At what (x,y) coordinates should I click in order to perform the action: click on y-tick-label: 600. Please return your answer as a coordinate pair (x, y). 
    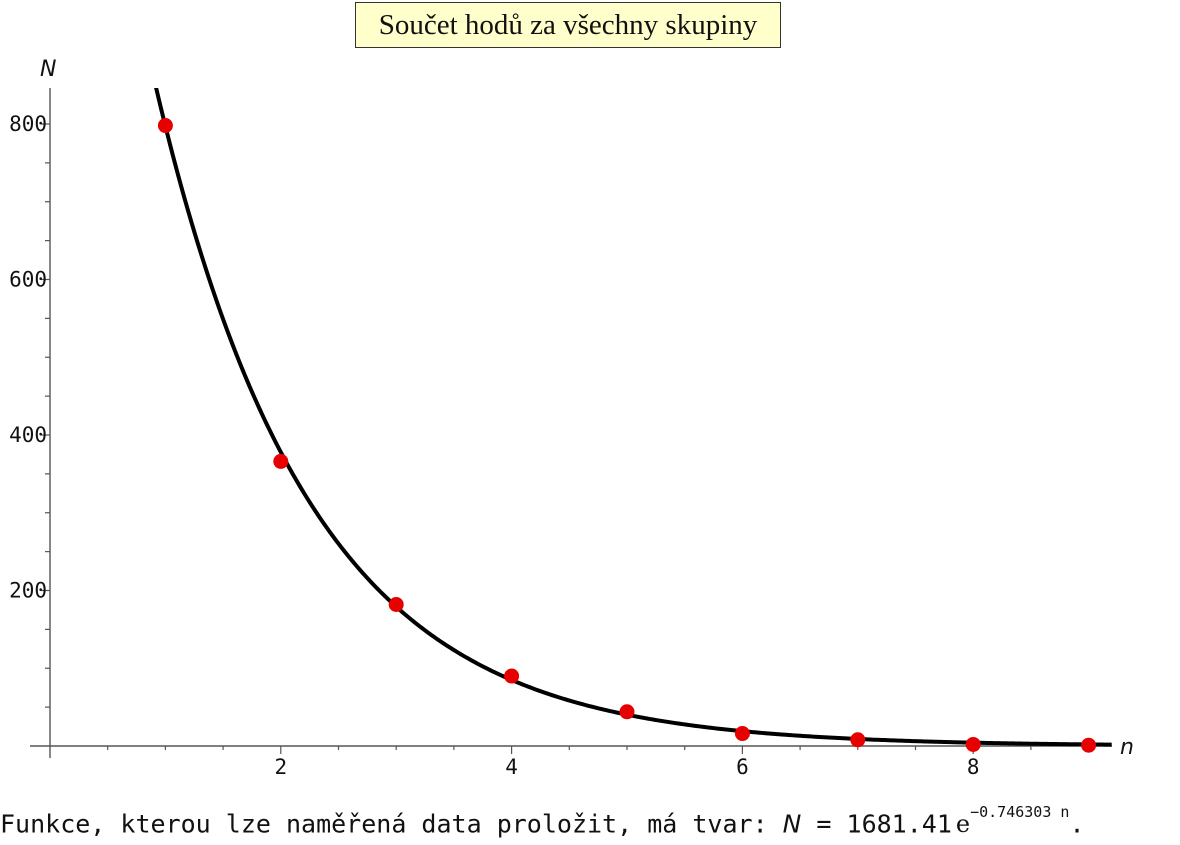
    Looking at the image, I should click on (28, 280).